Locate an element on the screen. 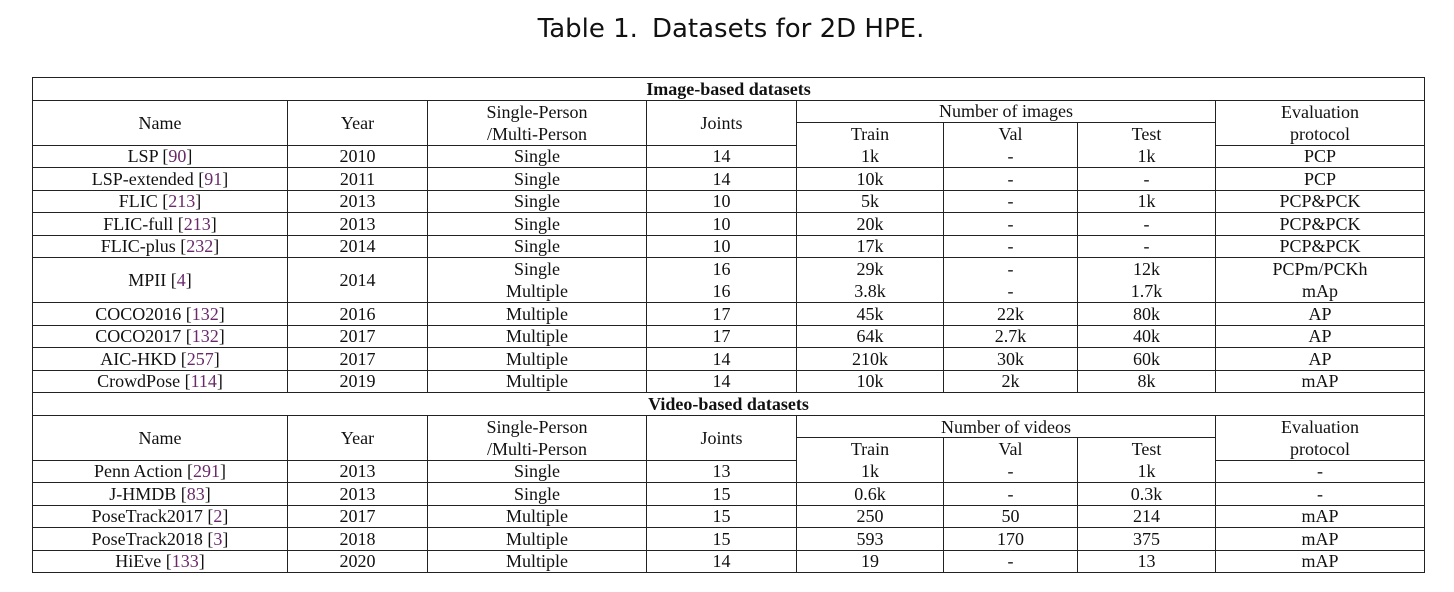  cell-name: FLIC-plus [232] is located at coordinates (160, 246).